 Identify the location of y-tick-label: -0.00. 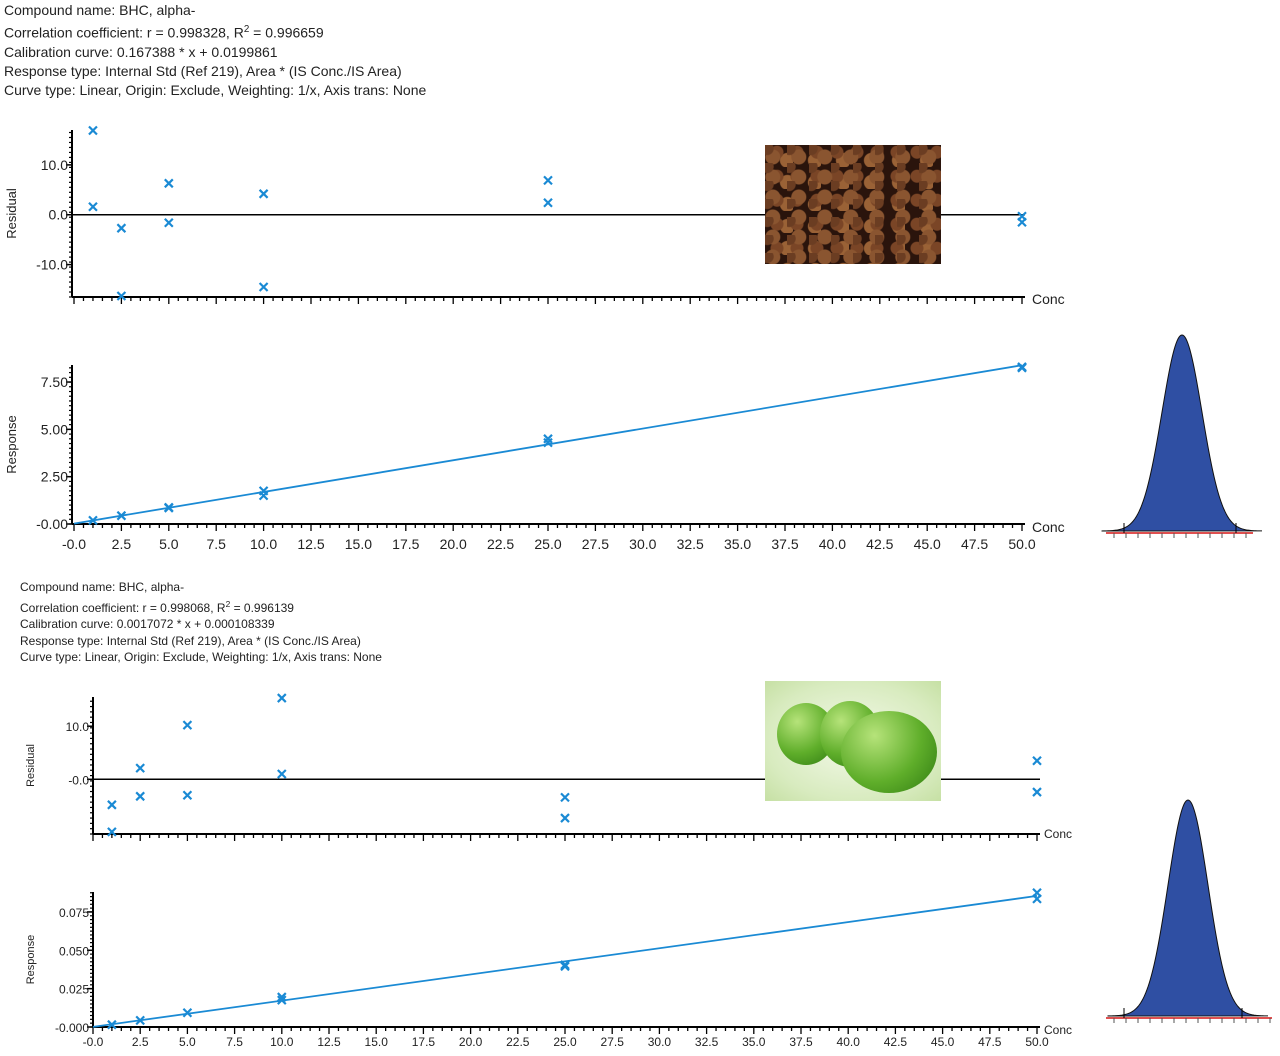
(52, 524).